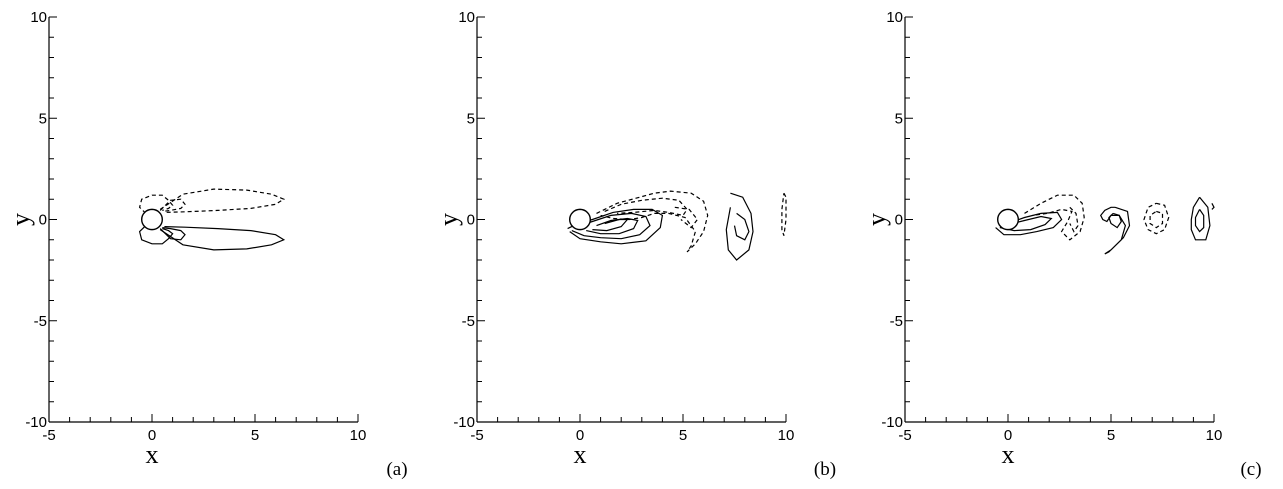 The width and height of the screenshot is (1283, 489). What do you see at coordinates (396, 469) in the screenshot?
I see `panel-label: (a)` at bounding box center [396, 469].